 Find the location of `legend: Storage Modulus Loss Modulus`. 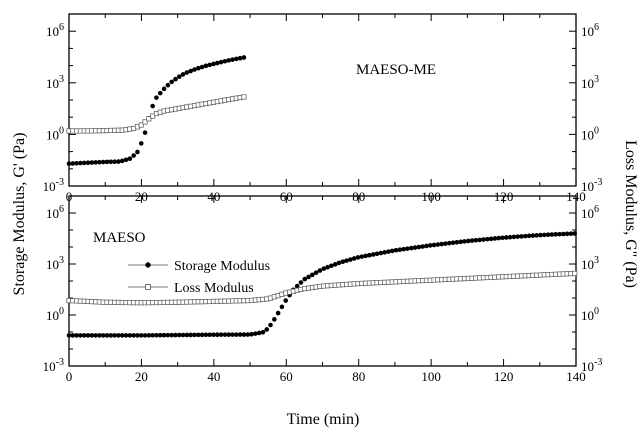

legend: Storage Modulus Loss Modulus is located at coordinates (199, 277).